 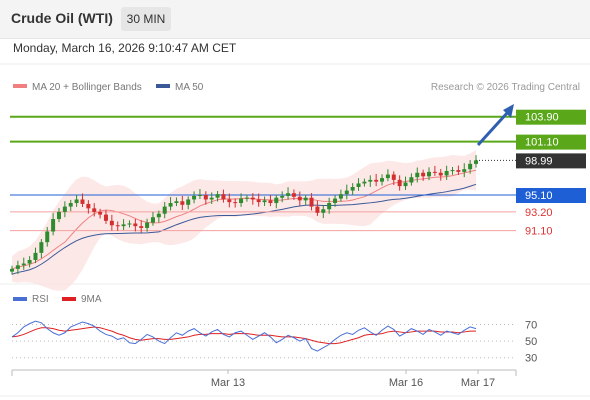 I want to click on x-axis-label: Mar 17, so click(x=478, y=383).